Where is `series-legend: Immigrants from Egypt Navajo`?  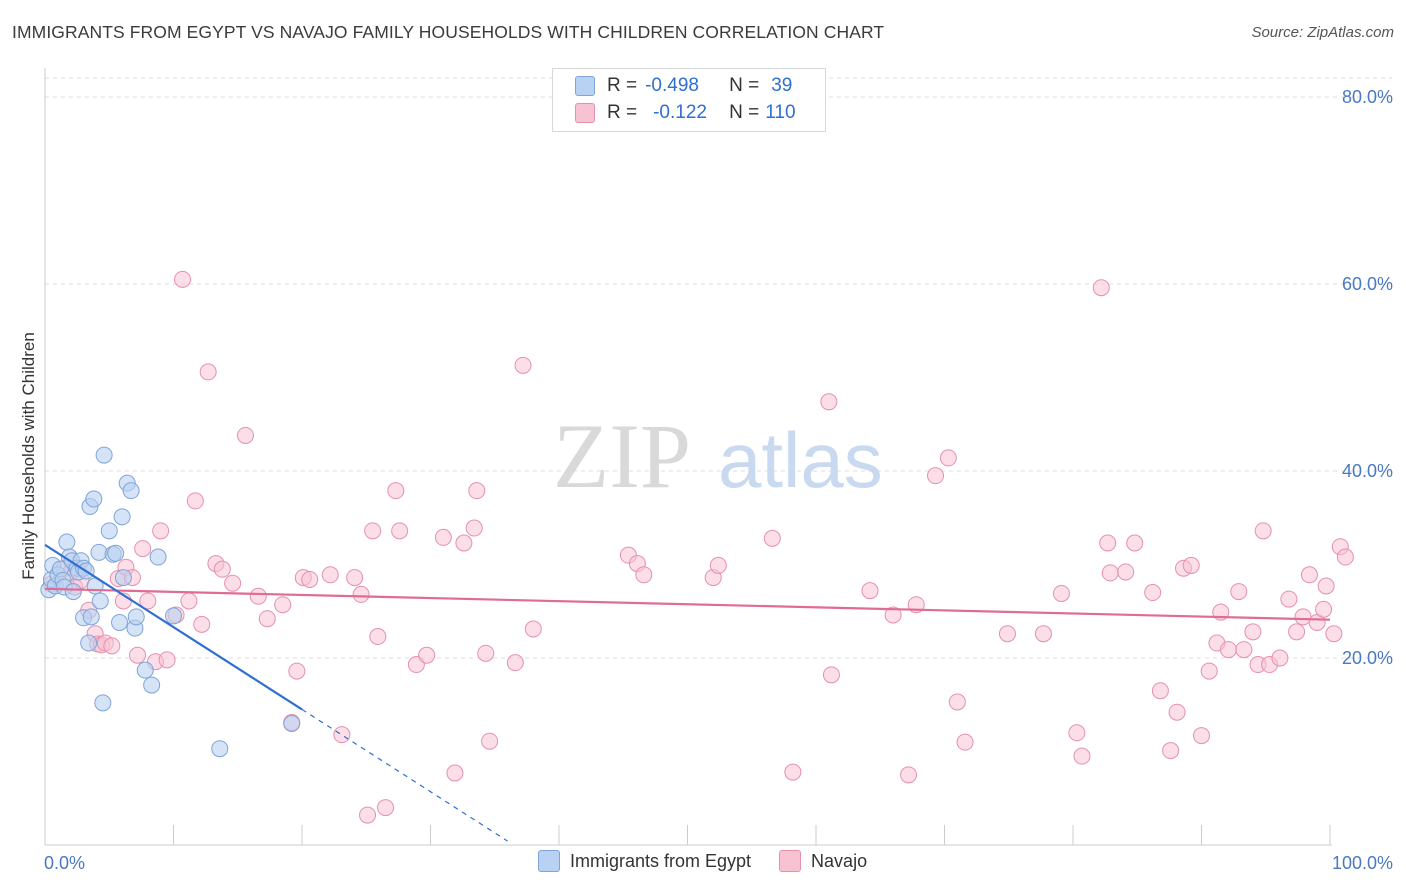
series-legend: Immigrants from Egypt Navajo is located at coordinates (716, 861).